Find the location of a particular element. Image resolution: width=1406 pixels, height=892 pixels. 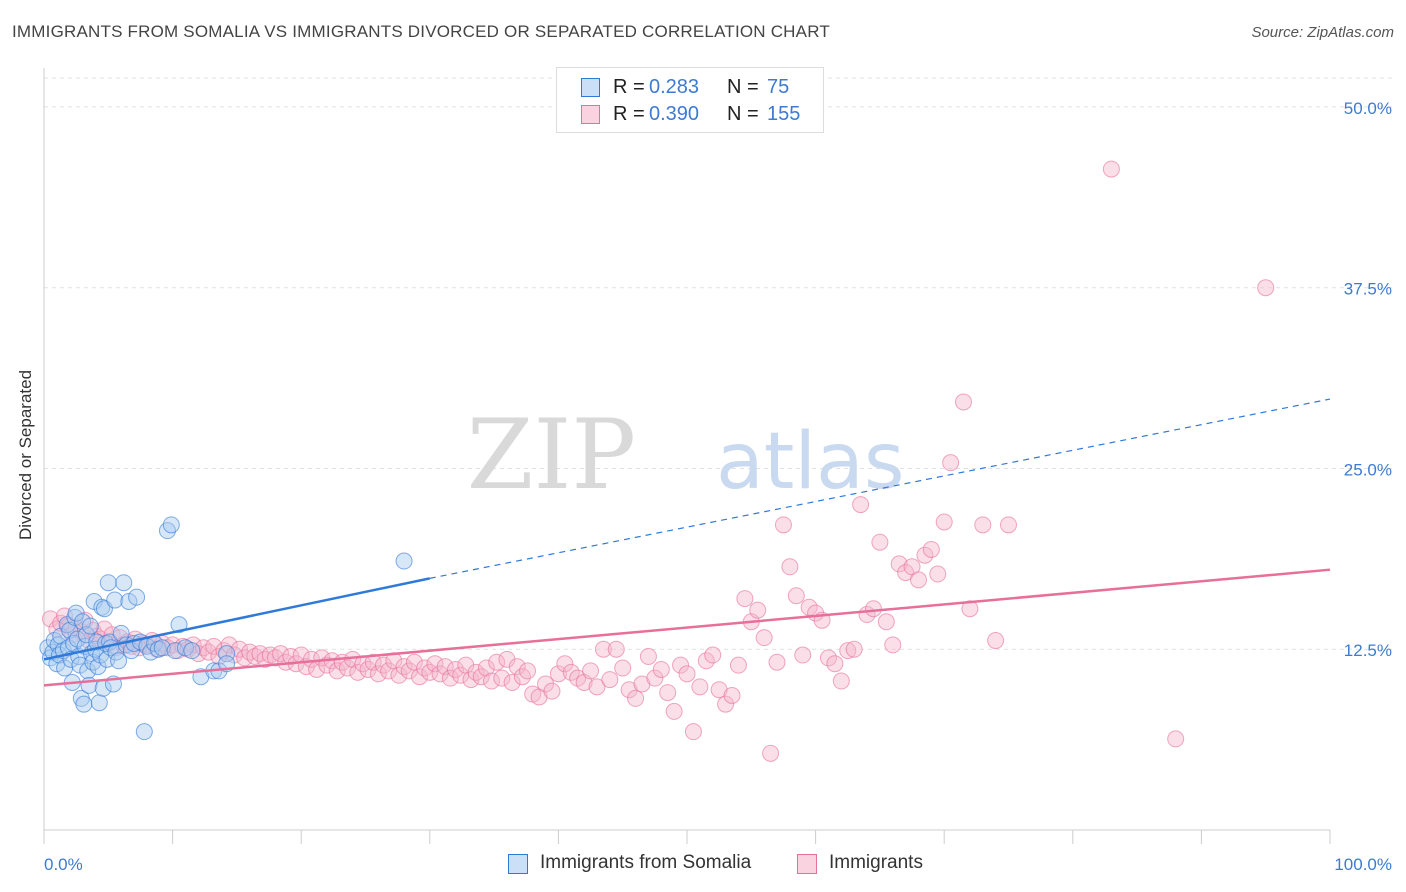

n-value: 75 is located at coordinates (778, 87).